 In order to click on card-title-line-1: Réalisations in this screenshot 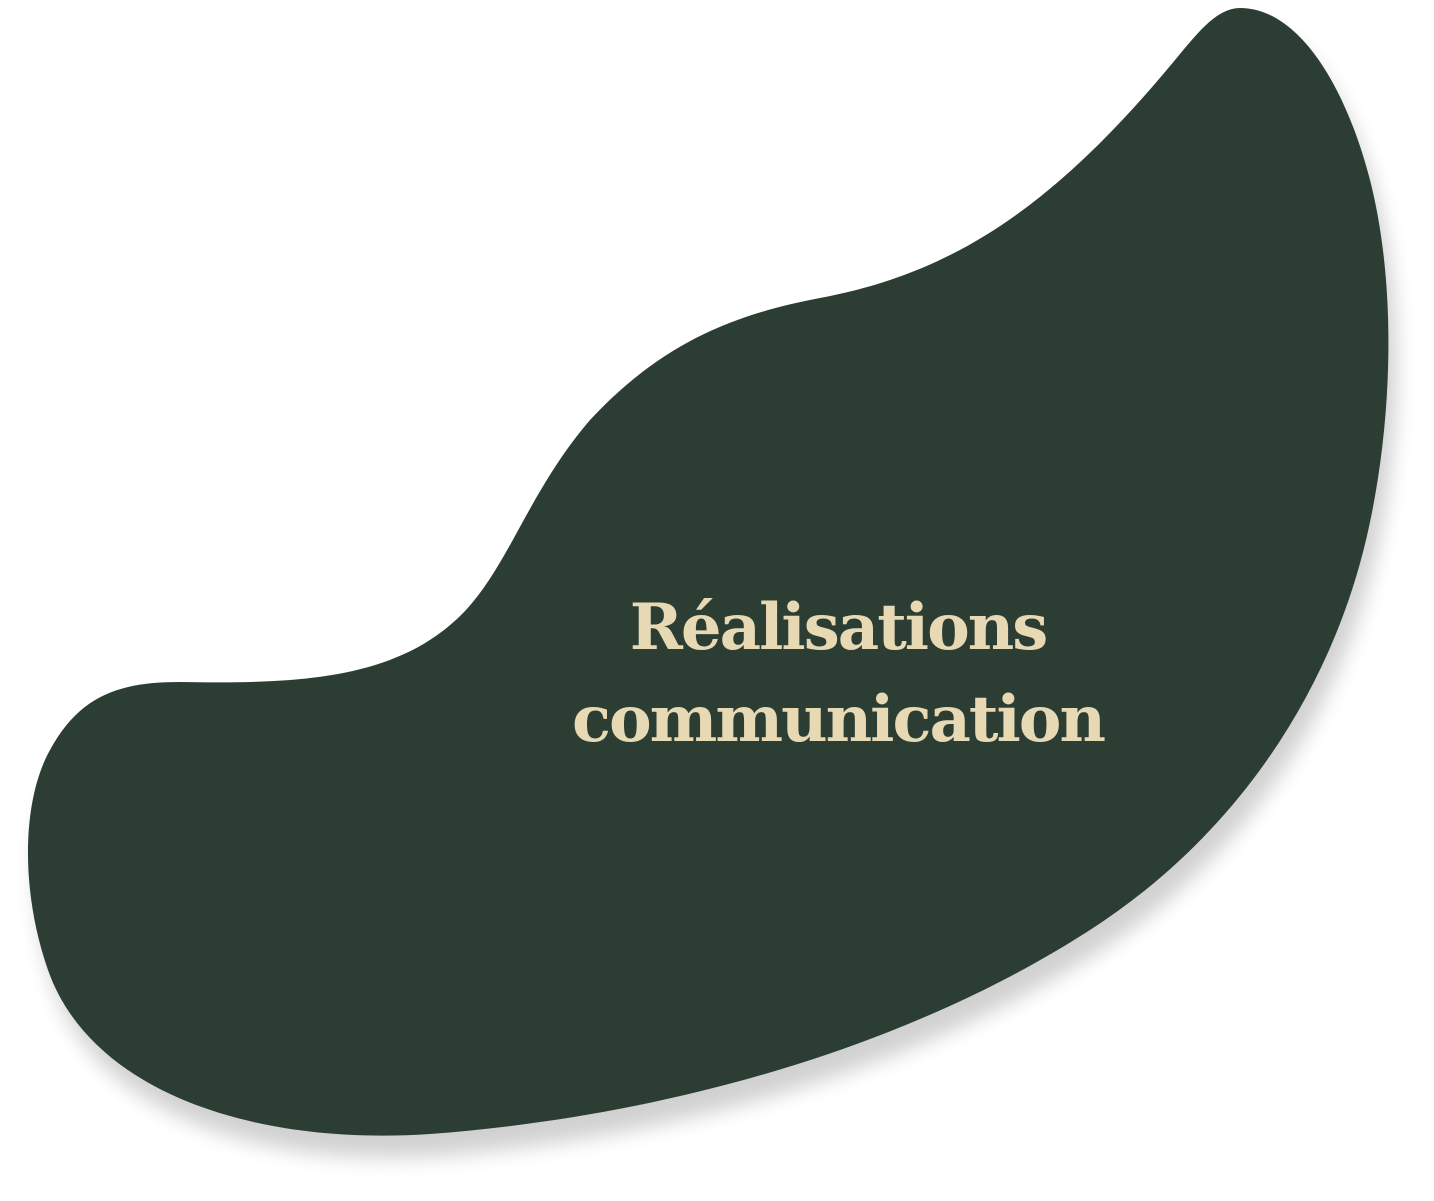, I will do `click(839, 627)`.